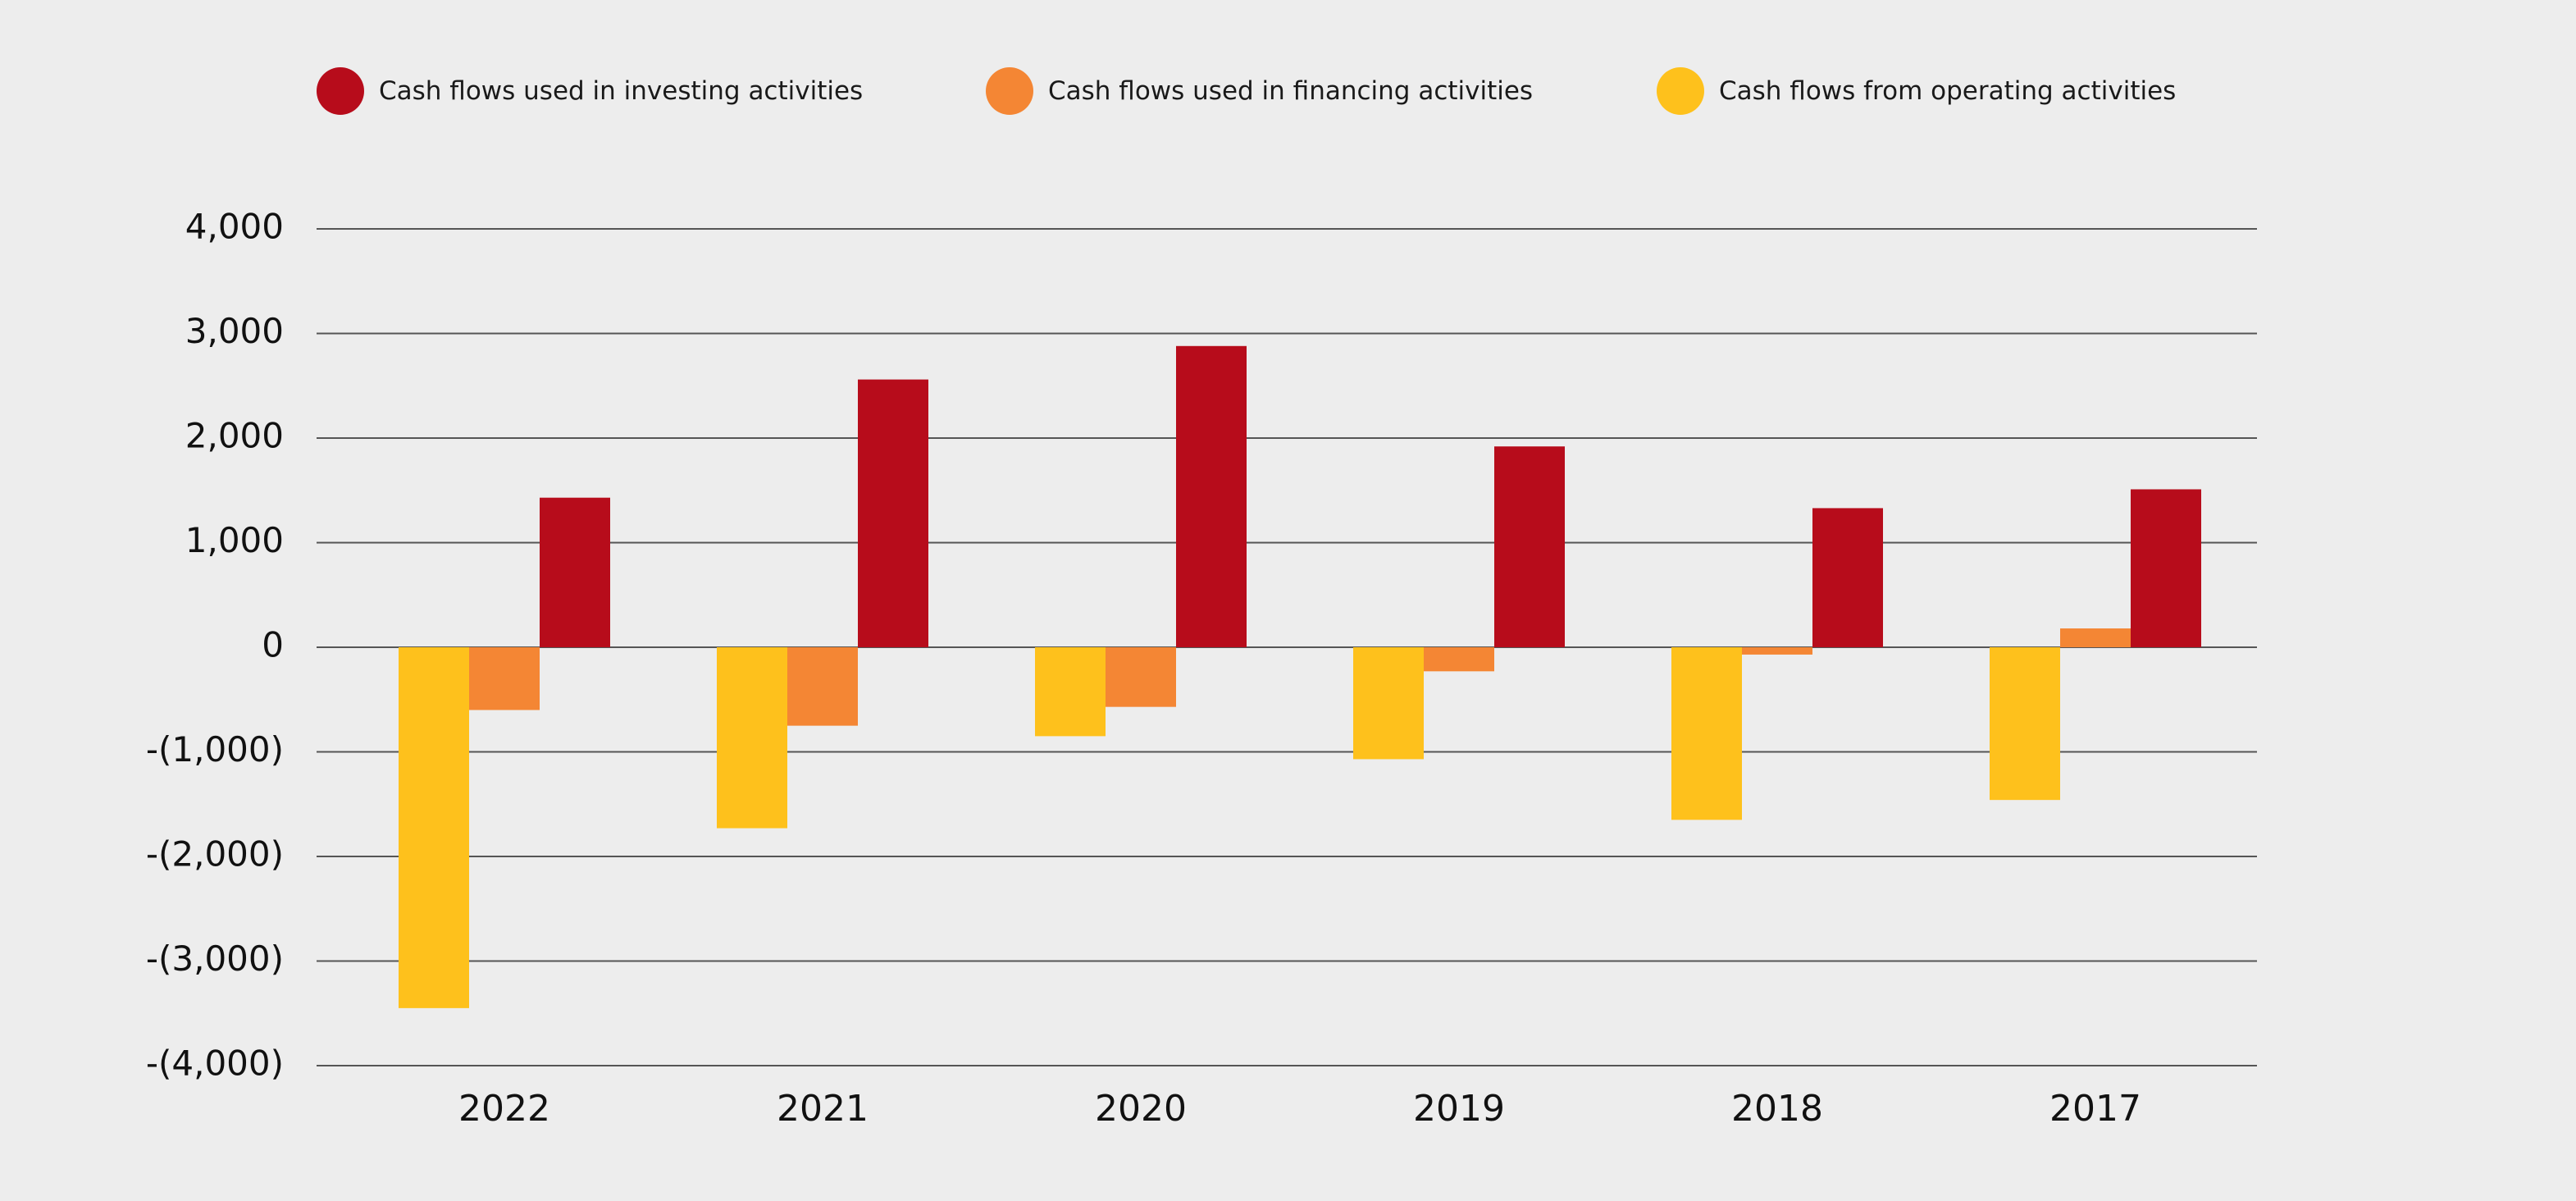 This screenshot has height=1201, width=2576. Describe the element at coordinates (215, 959) in the screenshot. I see `y-tick-label: -(3,000)` at that location.